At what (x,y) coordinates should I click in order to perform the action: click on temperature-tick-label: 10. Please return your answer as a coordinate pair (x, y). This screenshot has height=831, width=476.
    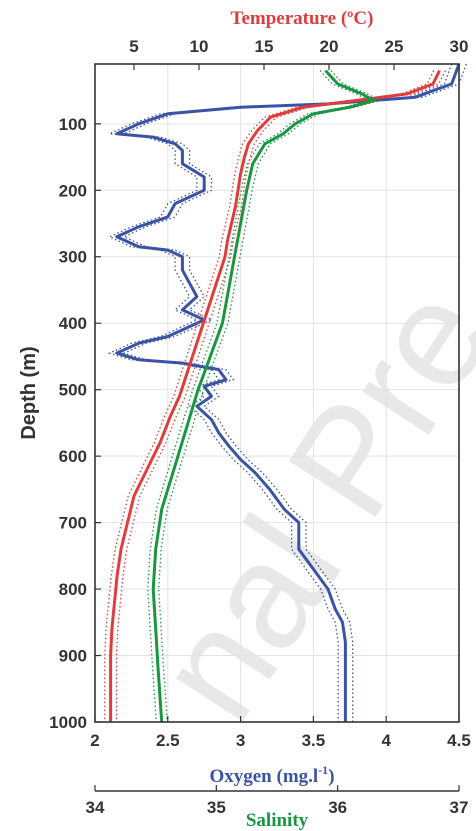
    Looking at the image, I should click on (199, 46).